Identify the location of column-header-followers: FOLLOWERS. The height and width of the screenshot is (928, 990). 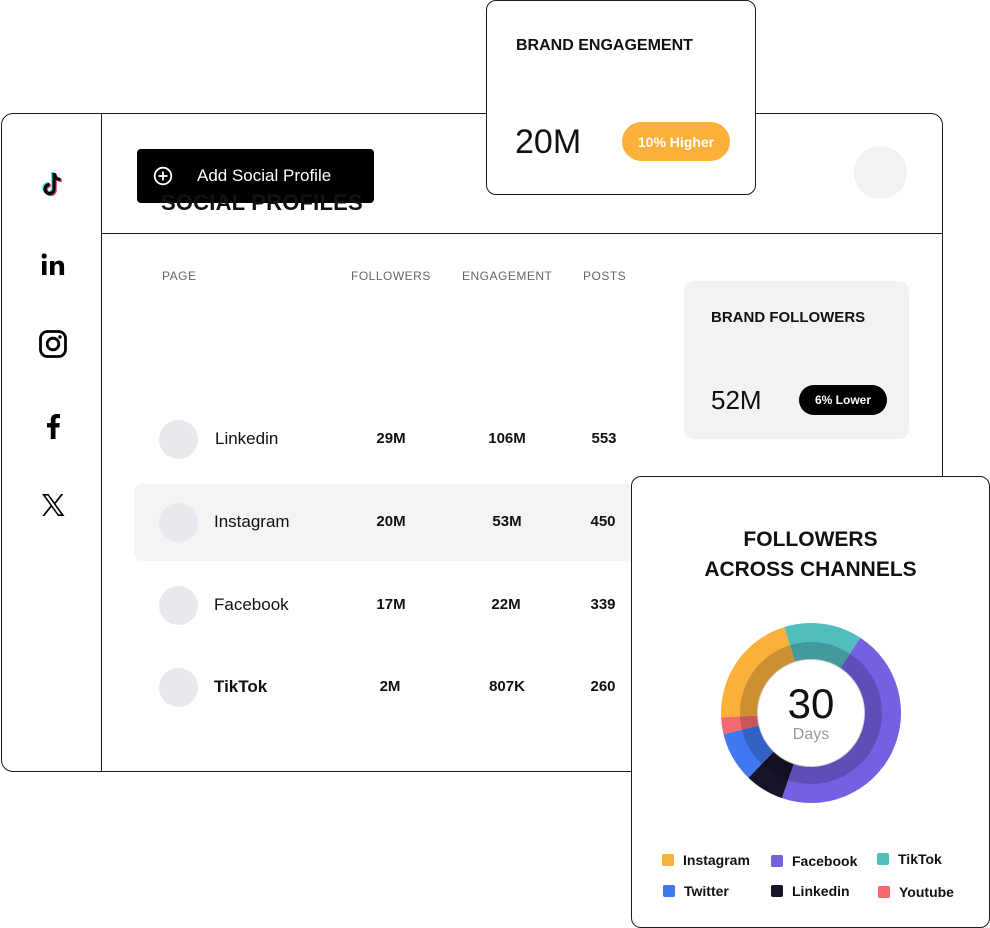
(391, 276).